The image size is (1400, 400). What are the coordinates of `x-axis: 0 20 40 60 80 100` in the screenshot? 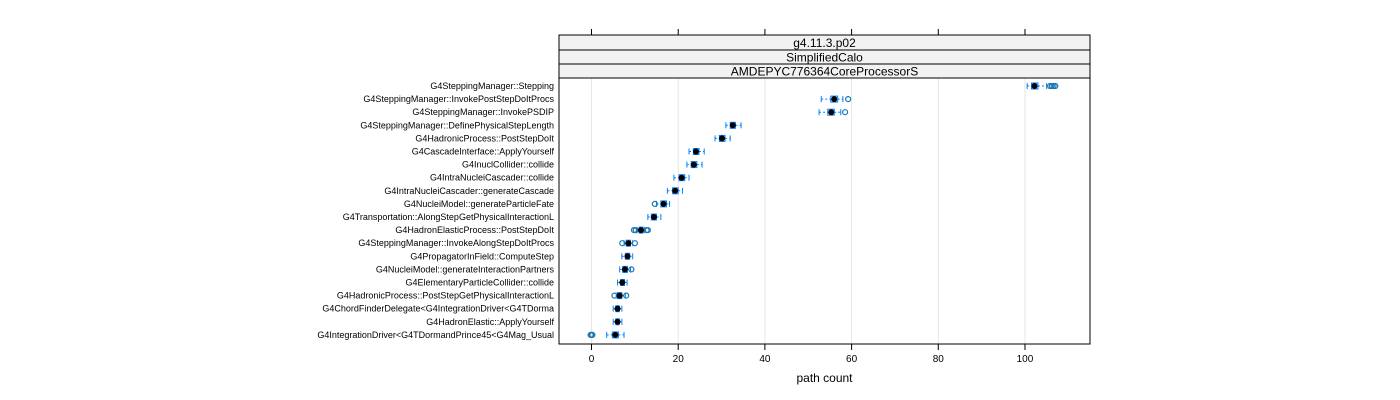 It's located at (811, 354).